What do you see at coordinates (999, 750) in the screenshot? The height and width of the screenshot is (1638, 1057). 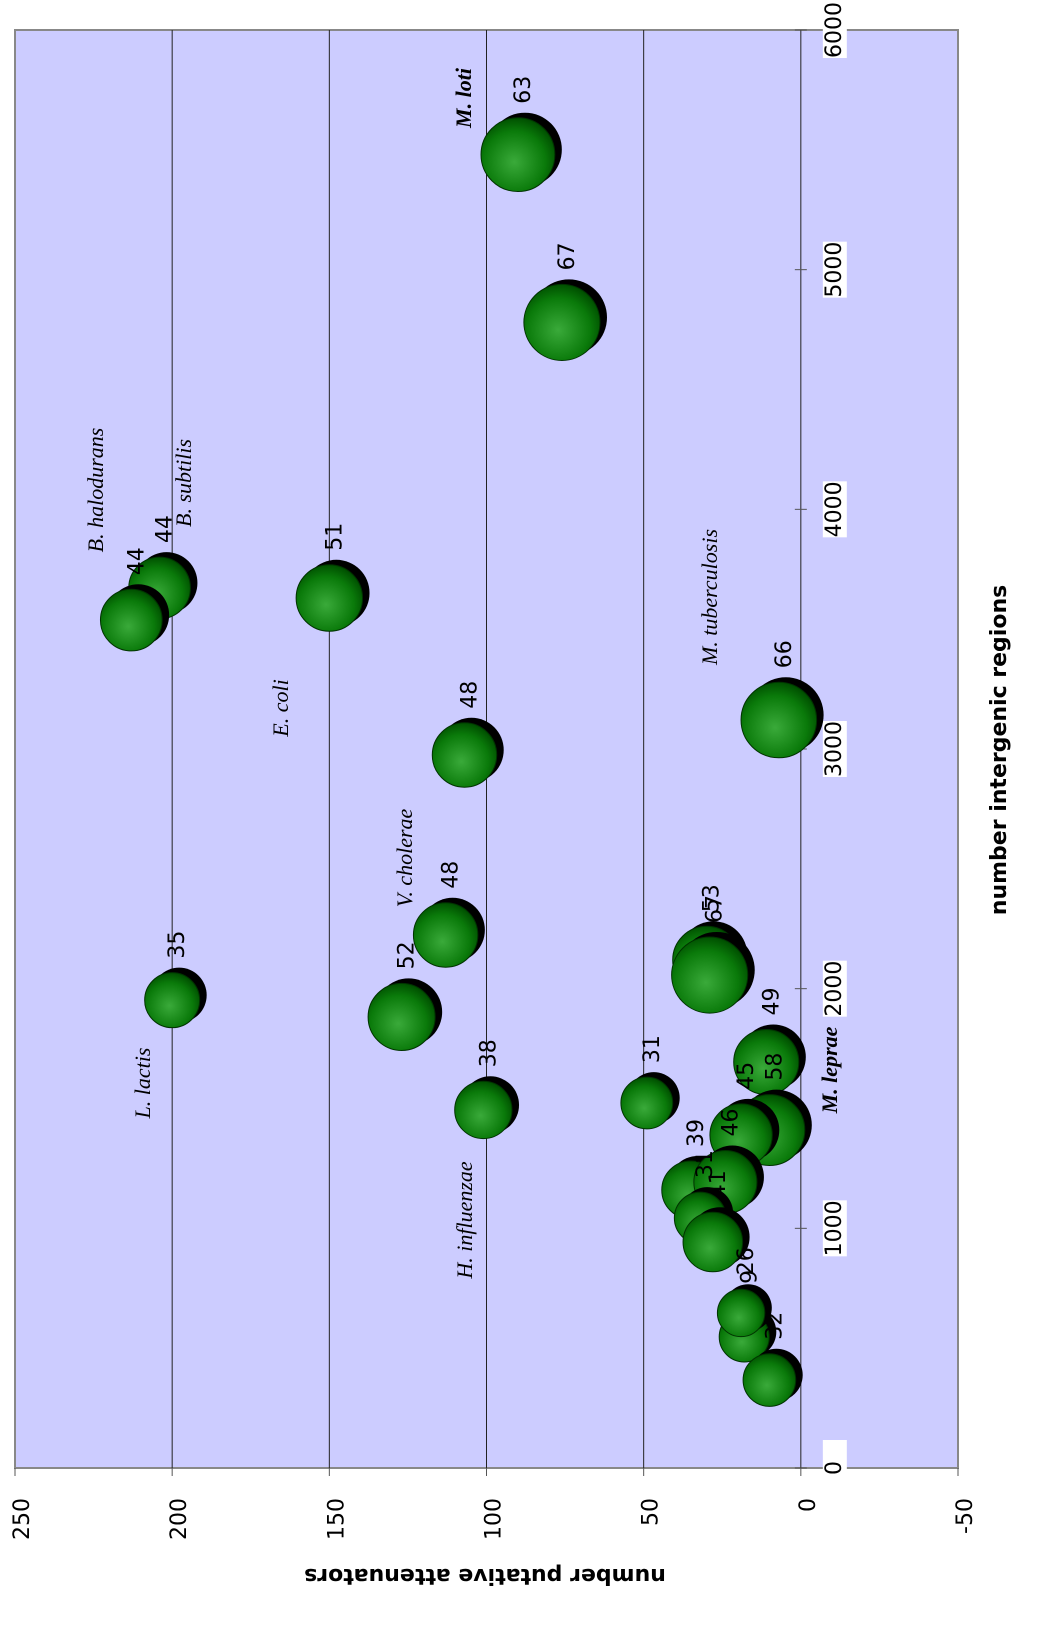 I see `x-axis-title: number intergenic regions` at bounding box center [999, 750].